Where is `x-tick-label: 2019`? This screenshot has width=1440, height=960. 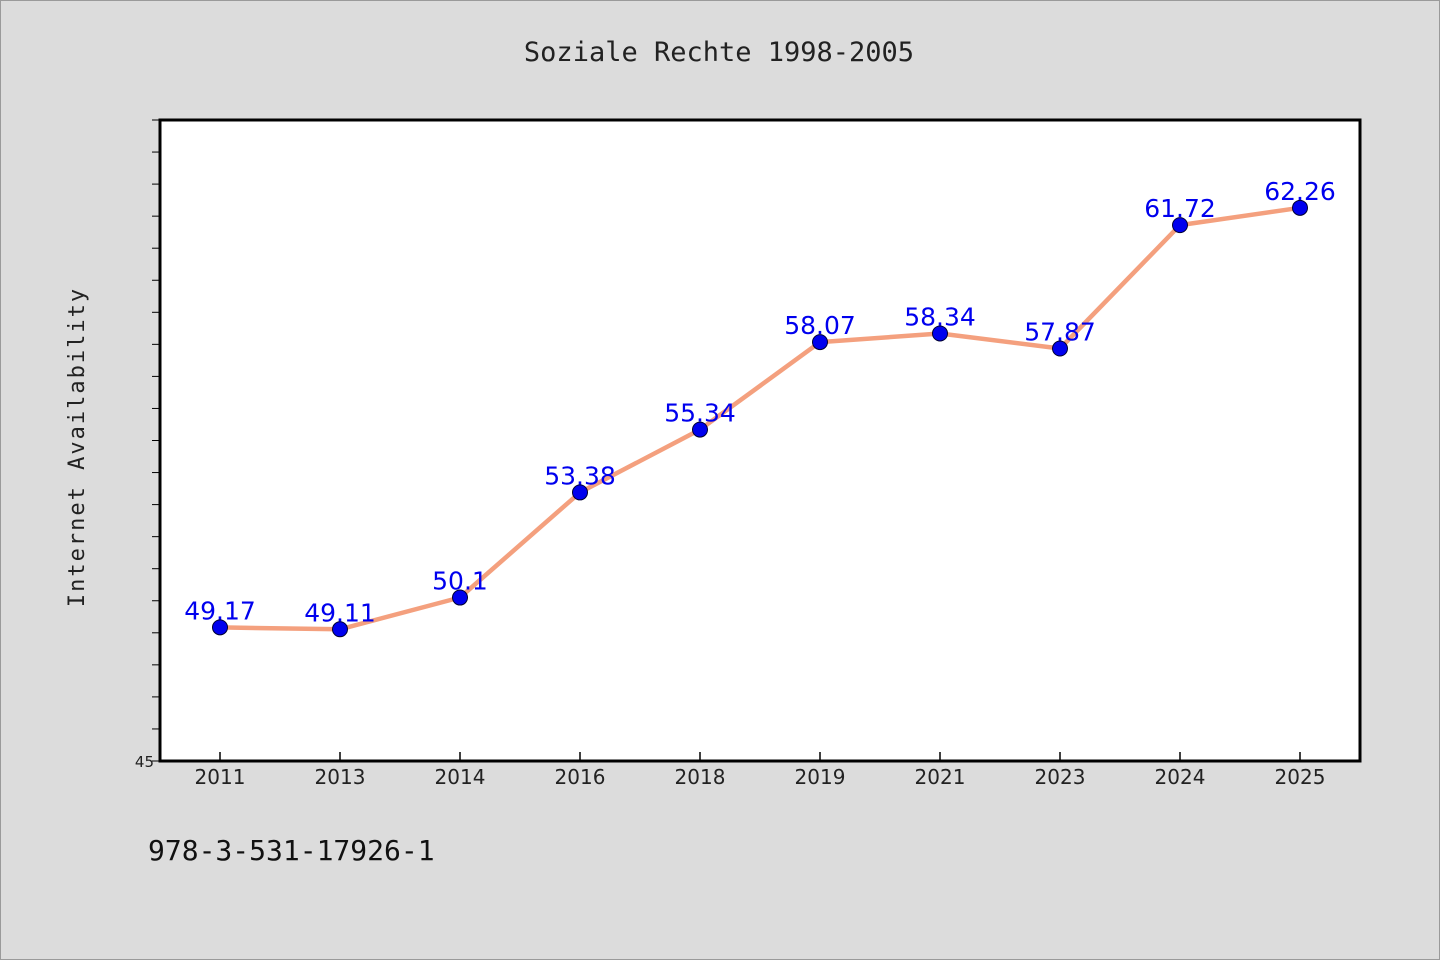
x-tick-label: 2019 is located at coordinates (820, 777).